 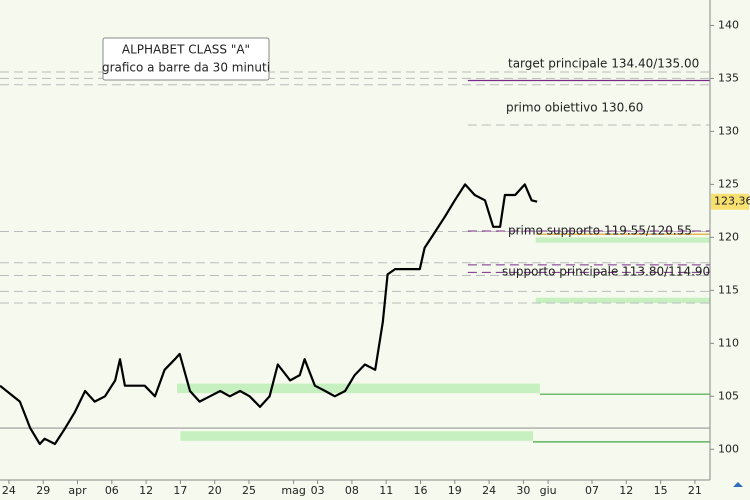 What do you see at coordinates (455, 490) in the screenshot?
I see `x-tick-label: 19` at bounding box center [455, 490].